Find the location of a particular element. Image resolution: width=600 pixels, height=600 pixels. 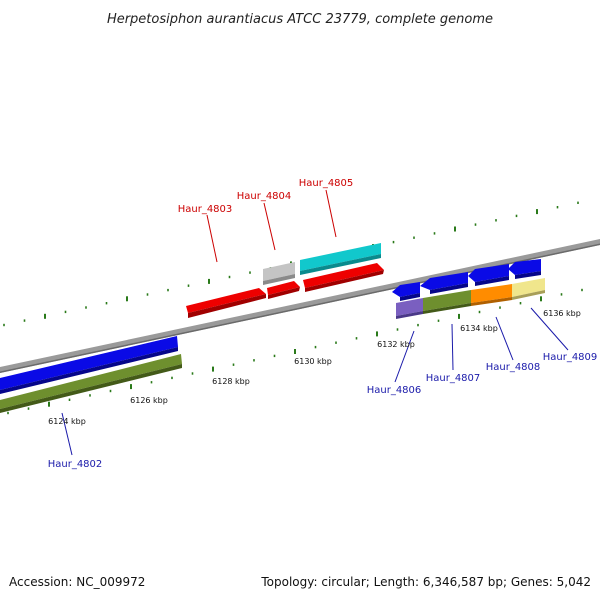

gene-label-haur-4802: Haur_4802 is located at coordinates (75, 464).